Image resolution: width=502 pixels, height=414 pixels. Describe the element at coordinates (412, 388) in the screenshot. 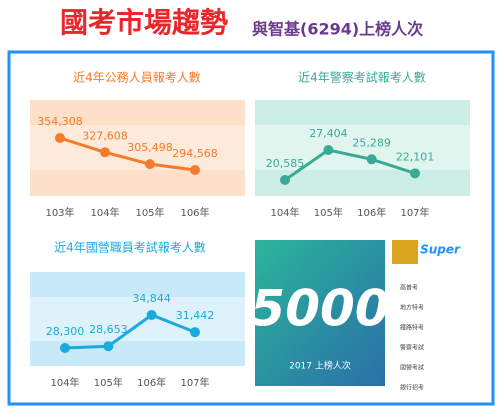

I see `menu-item: 銀行招考` at that location.